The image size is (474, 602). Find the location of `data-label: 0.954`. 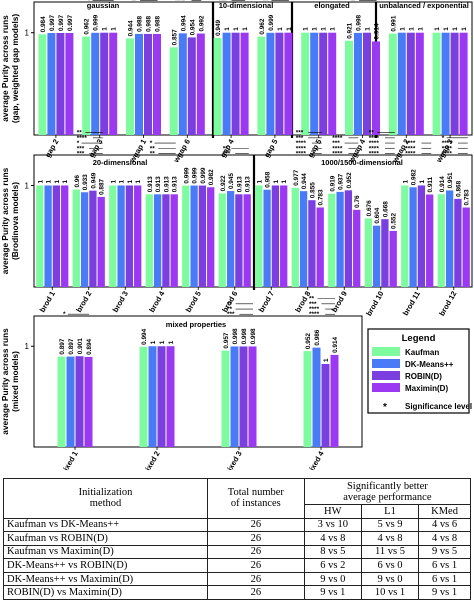

data-label: 0.954 is located at coordinates (192, 27).